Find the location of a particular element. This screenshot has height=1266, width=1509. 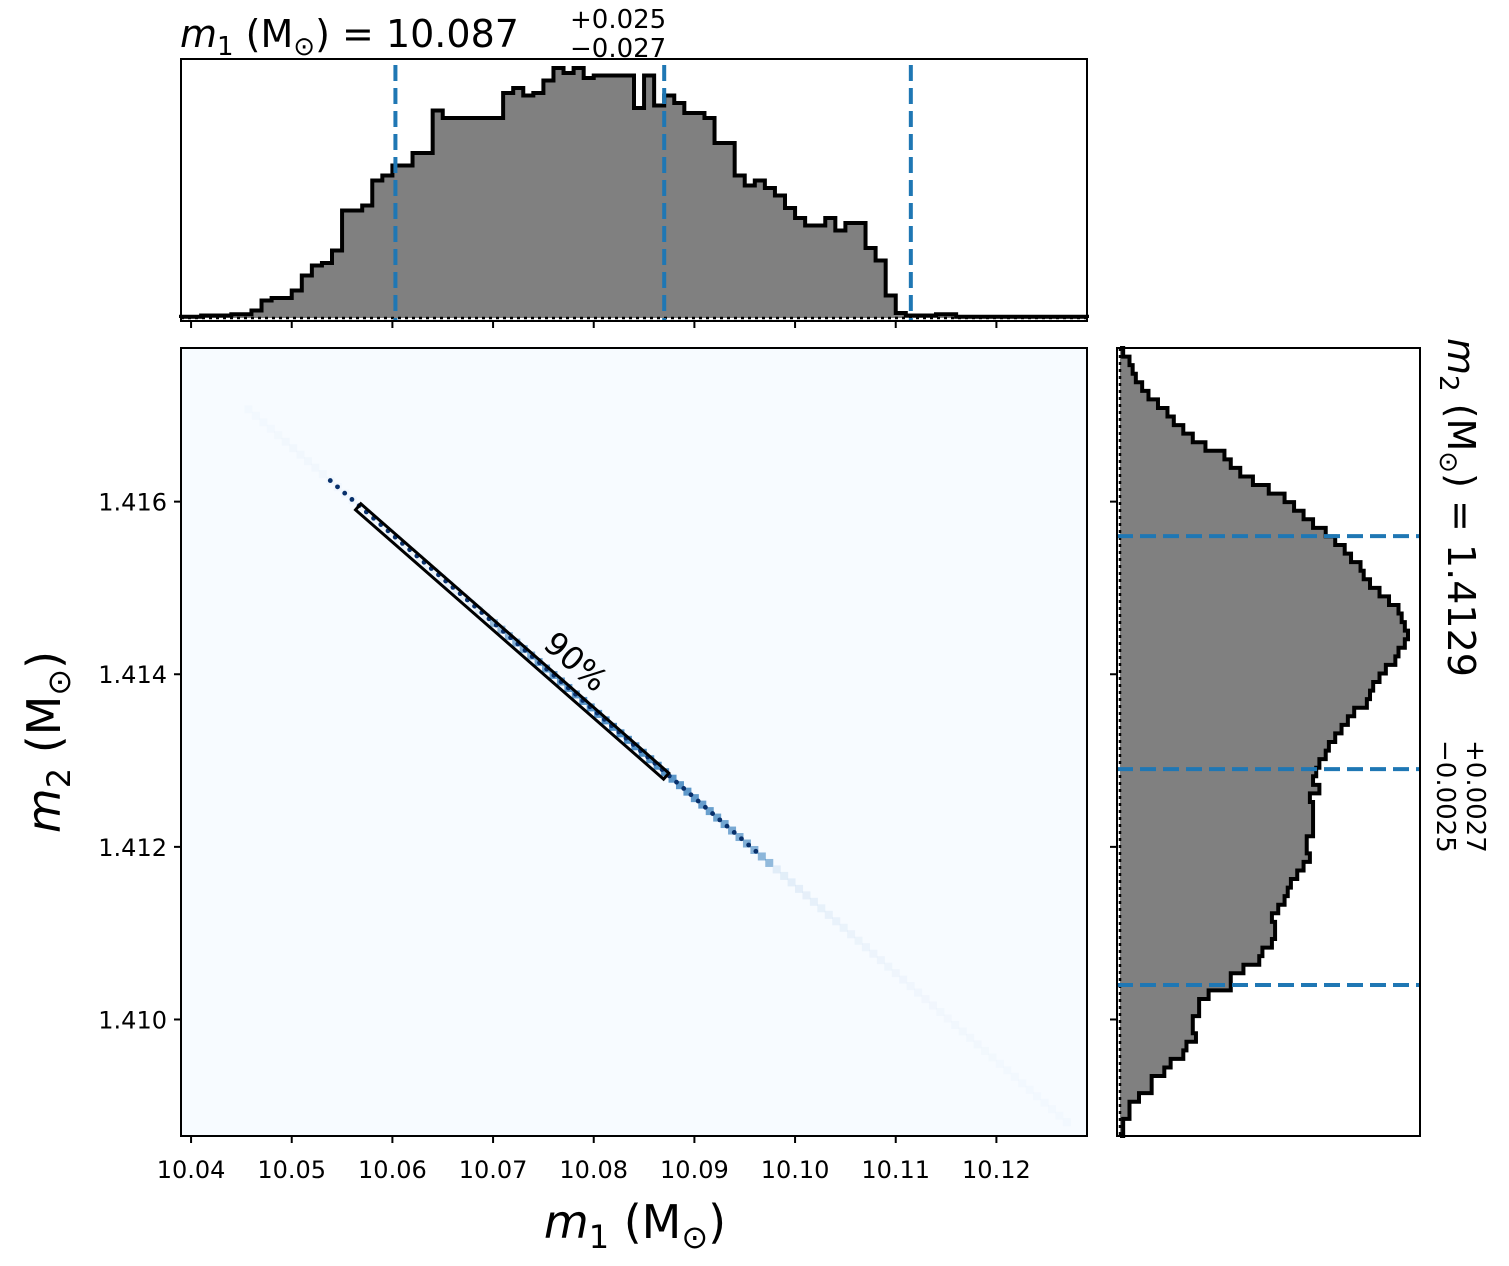

m1-histogram-outline is located at coordinates (634, 192).